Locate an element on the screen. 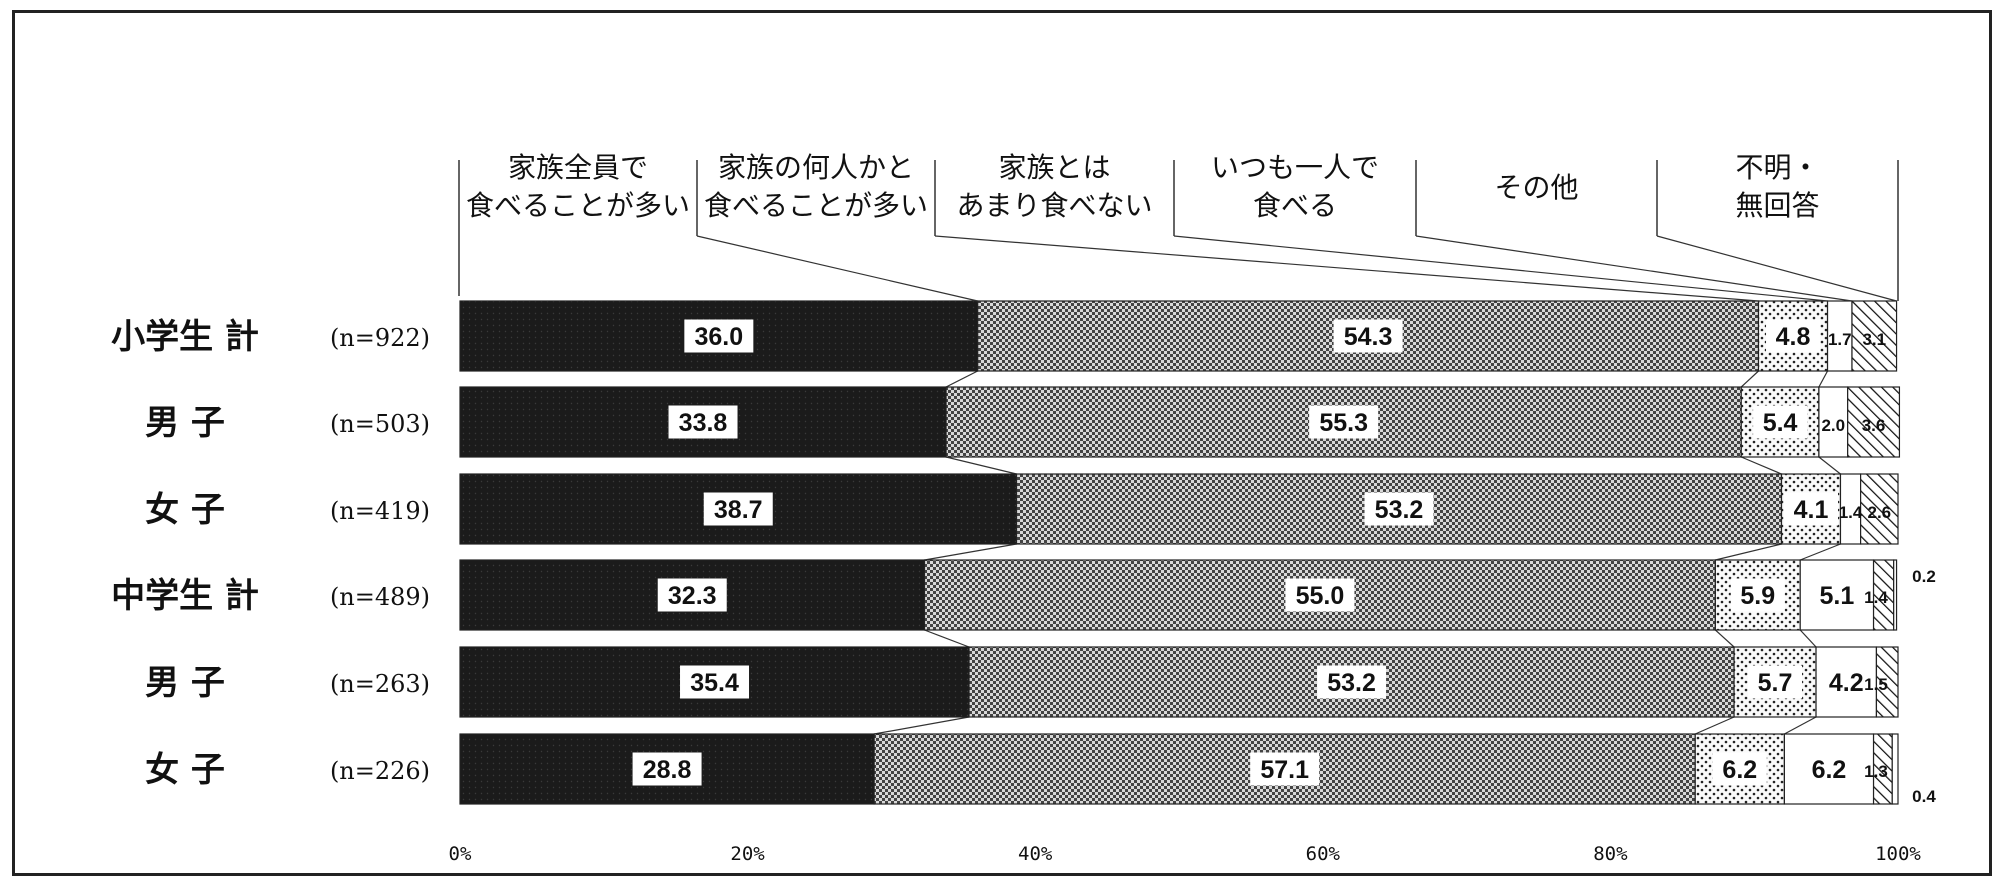  value-label: 3.6 is located at coordinates (1874, 425).